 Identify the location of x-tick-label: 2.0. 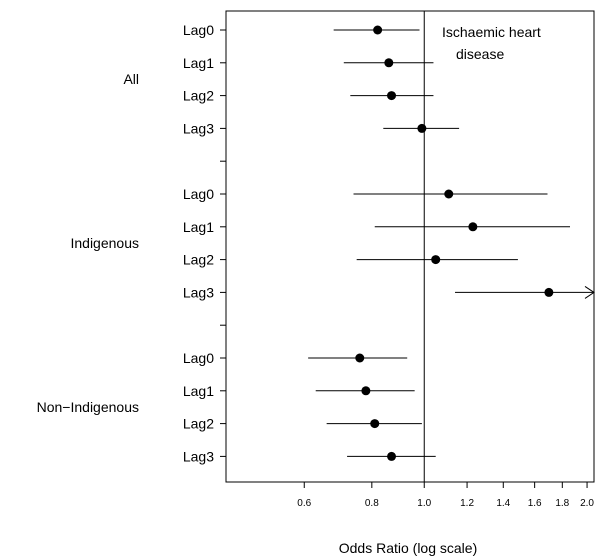
(587, 503).